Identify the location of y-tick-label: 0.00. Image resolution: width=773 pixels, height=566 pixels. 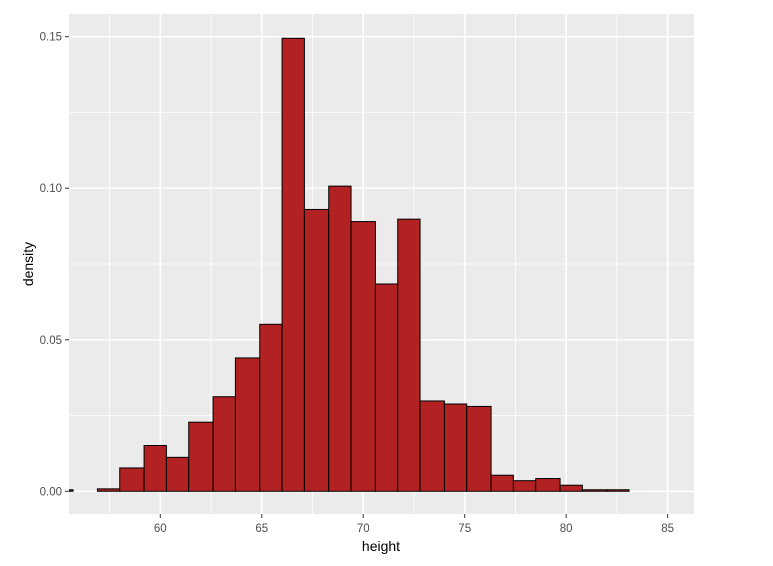
(51, 492).